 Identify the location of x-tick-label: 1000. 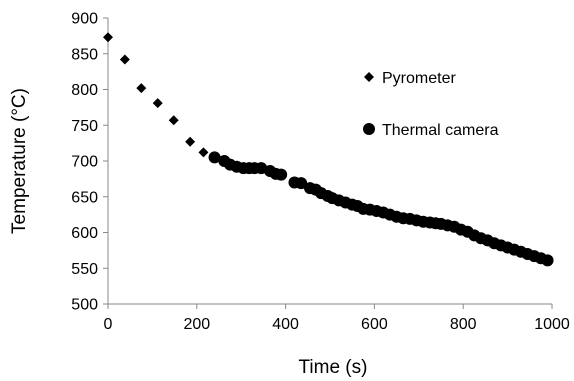
(552, 324).